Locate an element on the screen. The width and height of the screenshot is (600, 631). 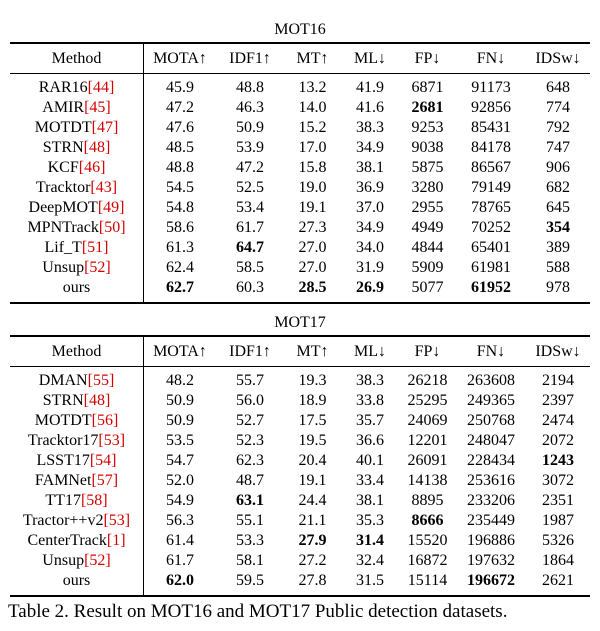
idf1-cell: 48.8 is located at coordinates (250, 87).